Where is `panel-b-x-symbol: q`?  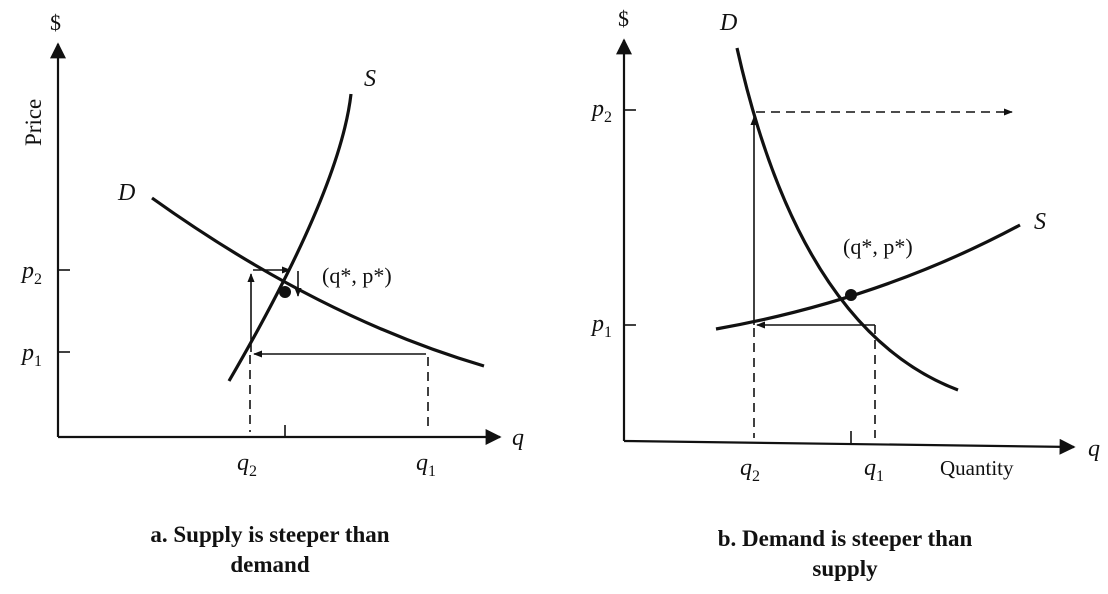
panel-b-x-symbol: q is located at coordinates (1094, 449).